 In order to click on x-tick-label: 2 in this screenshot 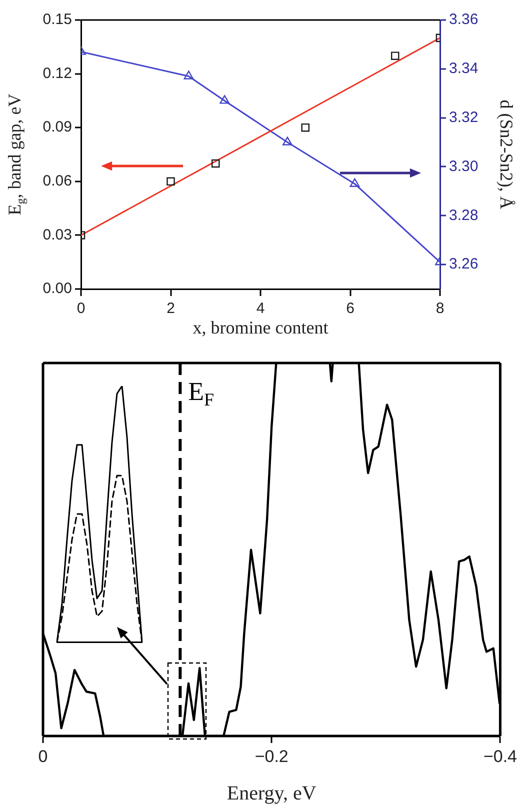, I will do `click(170, 309)`.